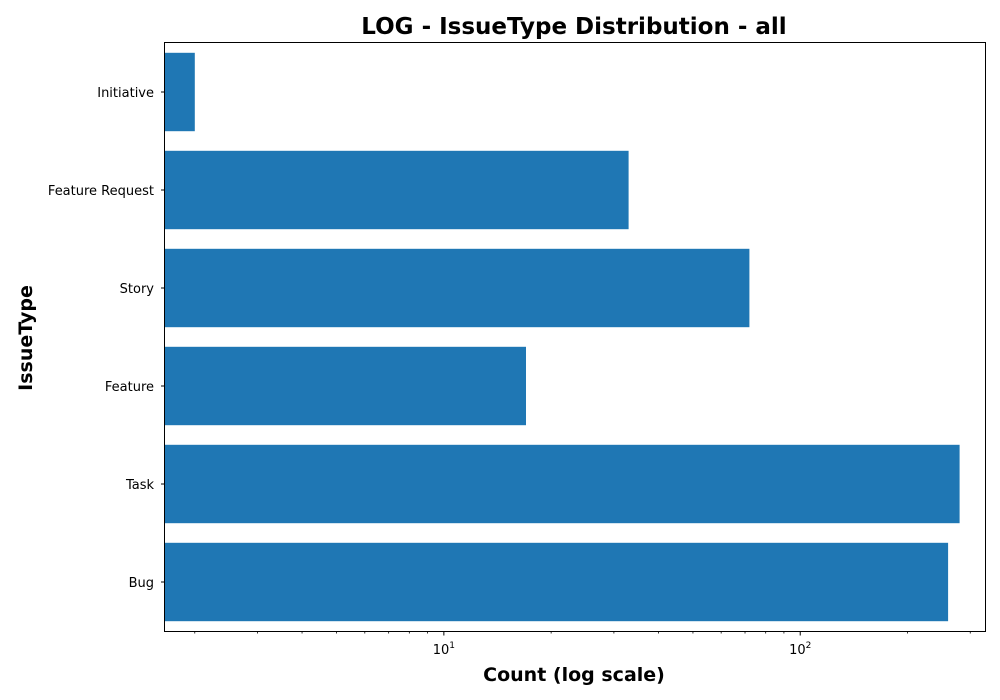 This screenshot has height=700, width=1000. I want to click on x-tick-label: 10², so click(800, 649).